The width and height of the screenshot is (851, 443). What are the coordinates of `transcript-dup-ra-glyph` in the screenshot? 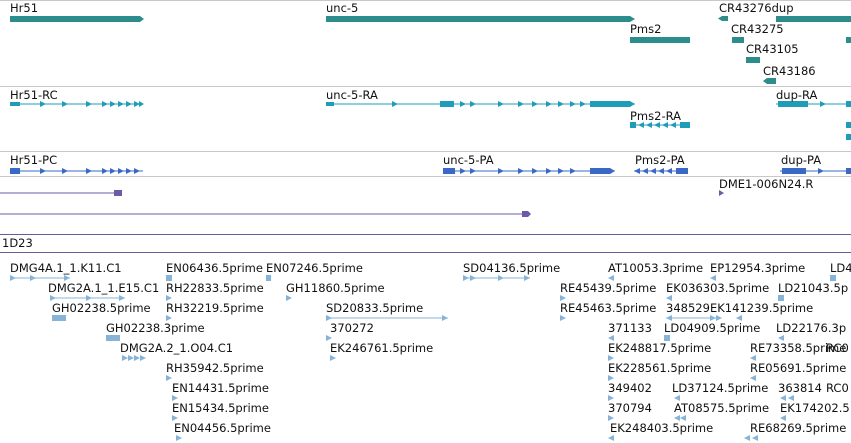 It's located at (813, 104).